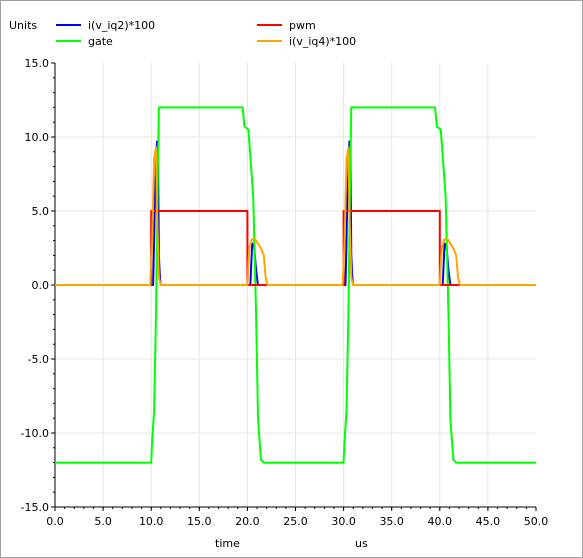  I want to click on x-axis-label: time, so click(227, 543).